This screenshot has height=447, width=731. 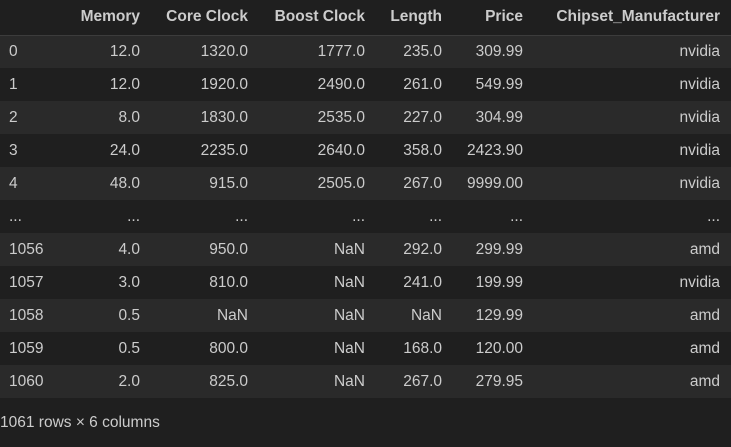 What do you see at coordinates (13, 51) in the screenshot?
I see `row-index: 0` at bounding box center [13, 51].